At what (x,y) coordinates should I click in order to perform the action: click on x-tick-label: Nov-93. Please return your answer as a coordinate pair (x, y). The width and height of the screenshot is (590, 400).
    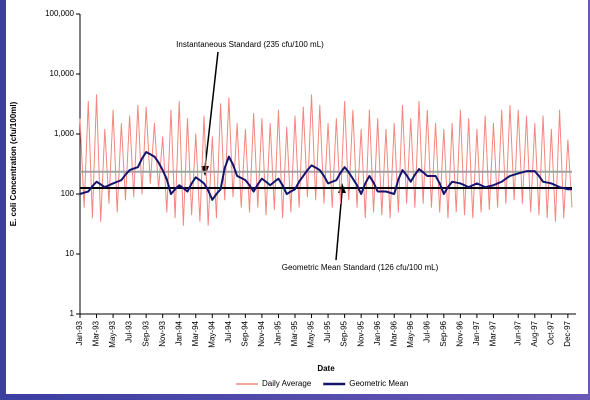
    Looking at the image, I should click on (162, 333).